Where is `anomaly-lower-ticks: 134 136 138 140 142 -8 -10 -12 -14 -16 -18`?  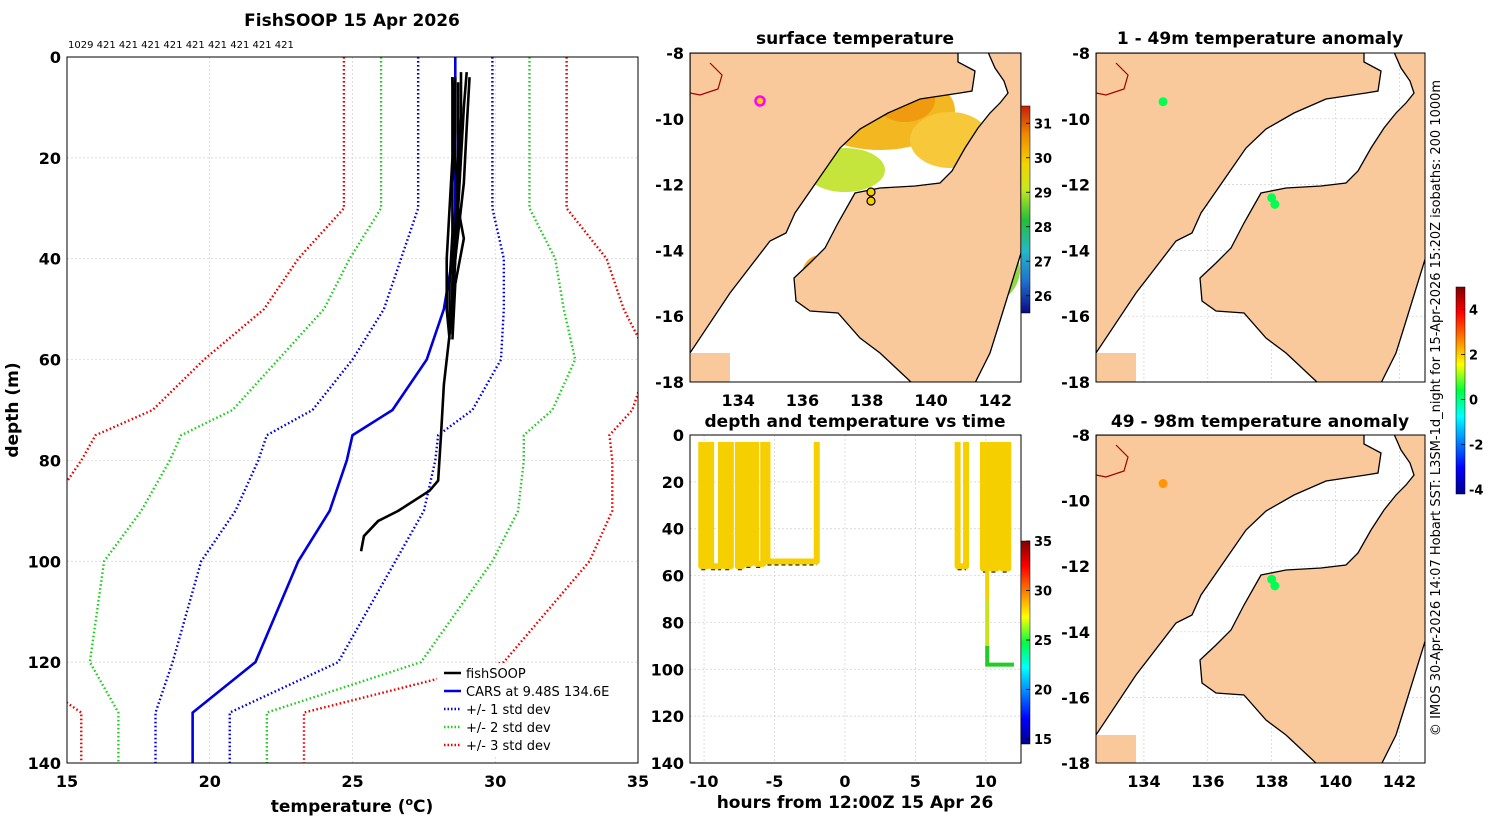 anomaly-lower-ticks: 134 136 138 140 142 -8 -10 -12 -14 -16 -18 is located at coordinates (1238, 608).